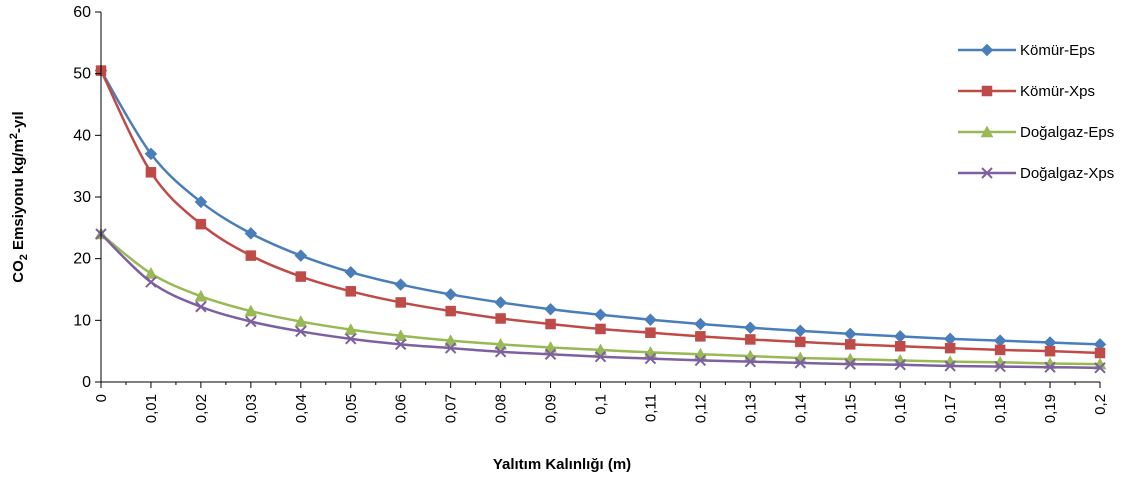 The height and width of the screenshot is (479, 1141). I want to click on x-tick-label: 0,19, so click(1050, 408).